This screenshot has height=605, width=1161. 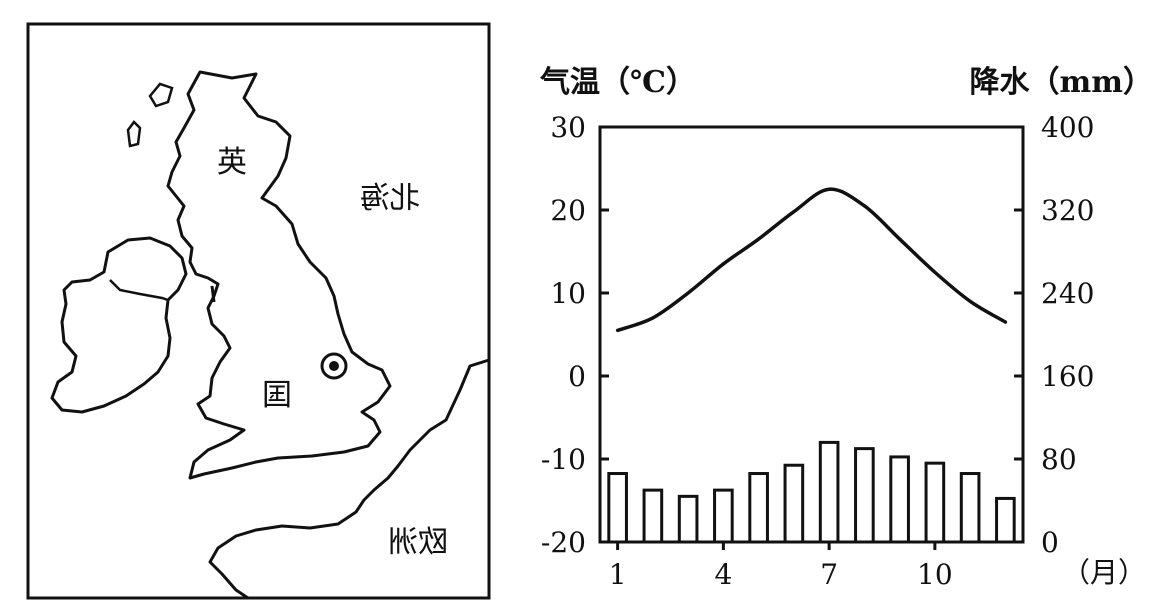 I want to click on europe-coastline, so click(x=349, y=479).